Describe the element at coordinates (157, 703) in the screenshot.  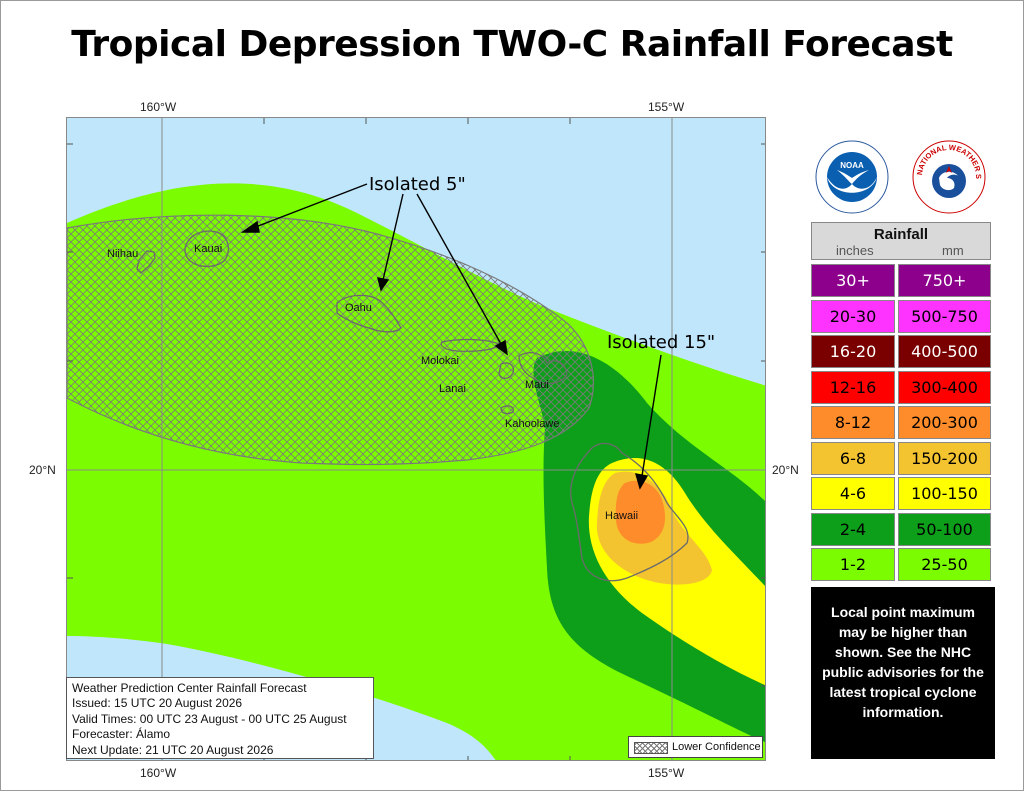
I see `info-line-2: Issued: 15 UTC 20 August 2026` at that location.